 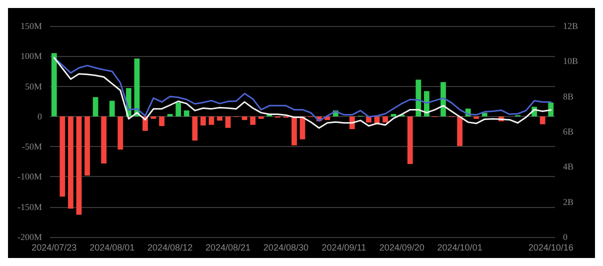 I want to click on y-tick-label: 150M, so click(x=31, y=26).